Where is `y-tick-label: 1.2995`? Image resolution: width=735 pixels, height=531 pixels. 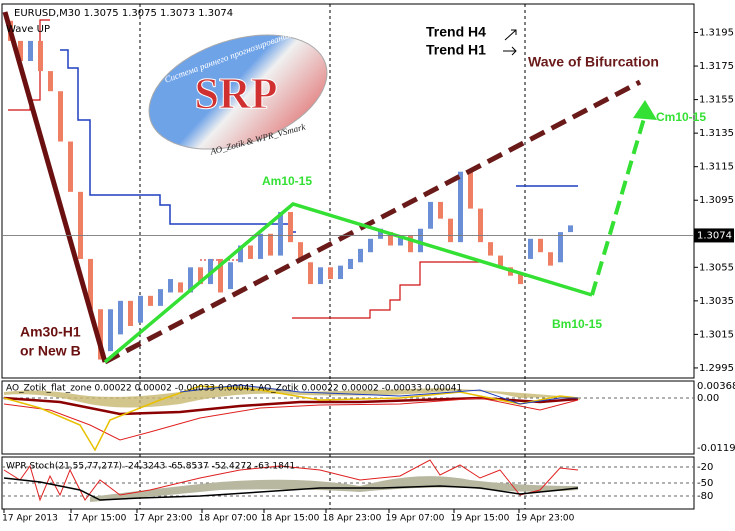 y-tick-label: 1.2995 is located at coordinates (716, 368).